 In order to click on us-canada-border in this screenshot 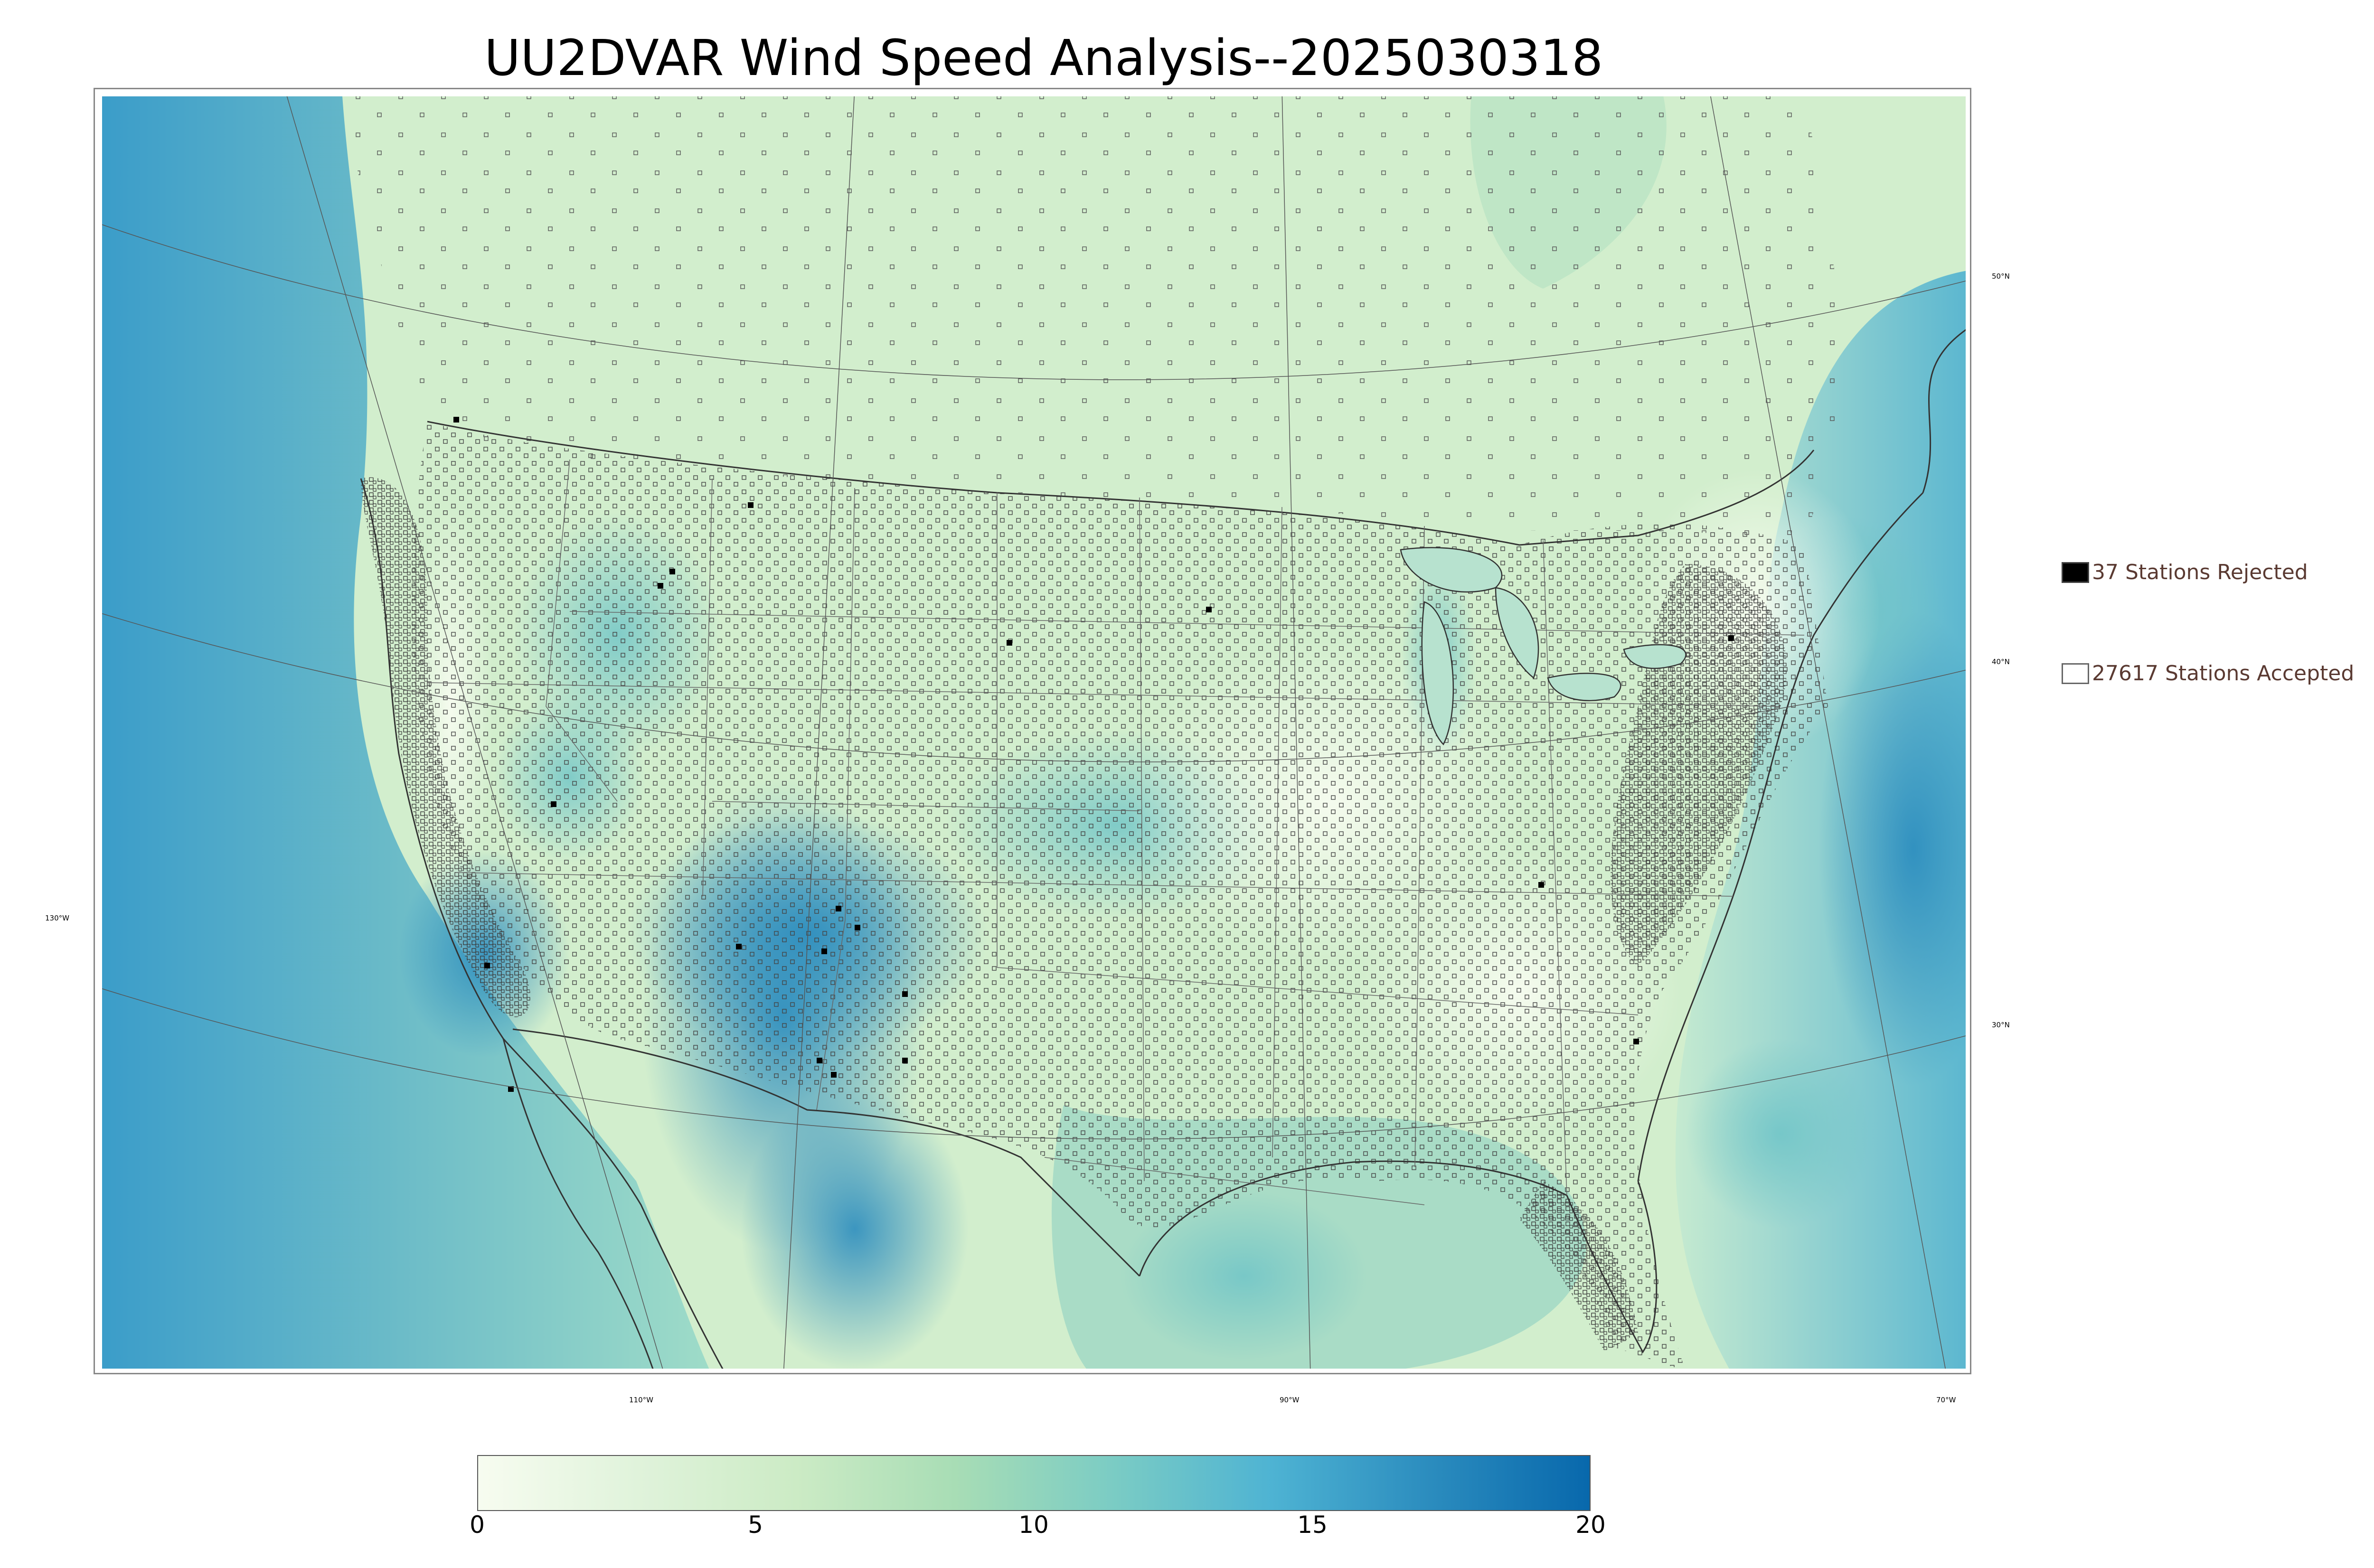, I will do `click(1121, 484)`.